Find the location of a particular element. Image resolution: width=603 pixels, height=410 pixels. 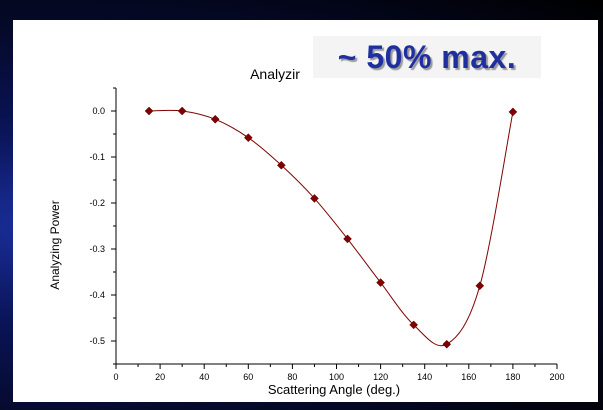

x-tick-label: 40 is located at coordinates (204, 377).